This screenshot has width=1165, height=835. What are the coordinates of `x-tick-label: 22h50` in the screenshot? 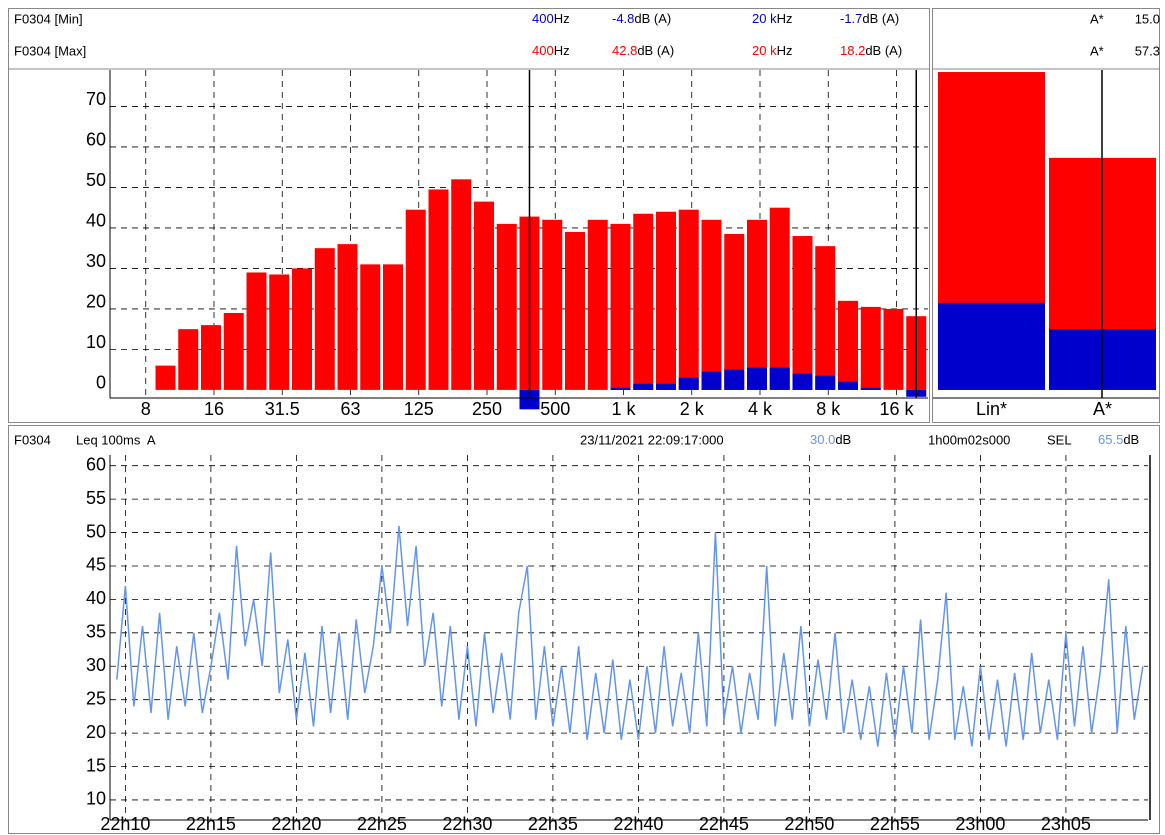 It's located at (809, 824).